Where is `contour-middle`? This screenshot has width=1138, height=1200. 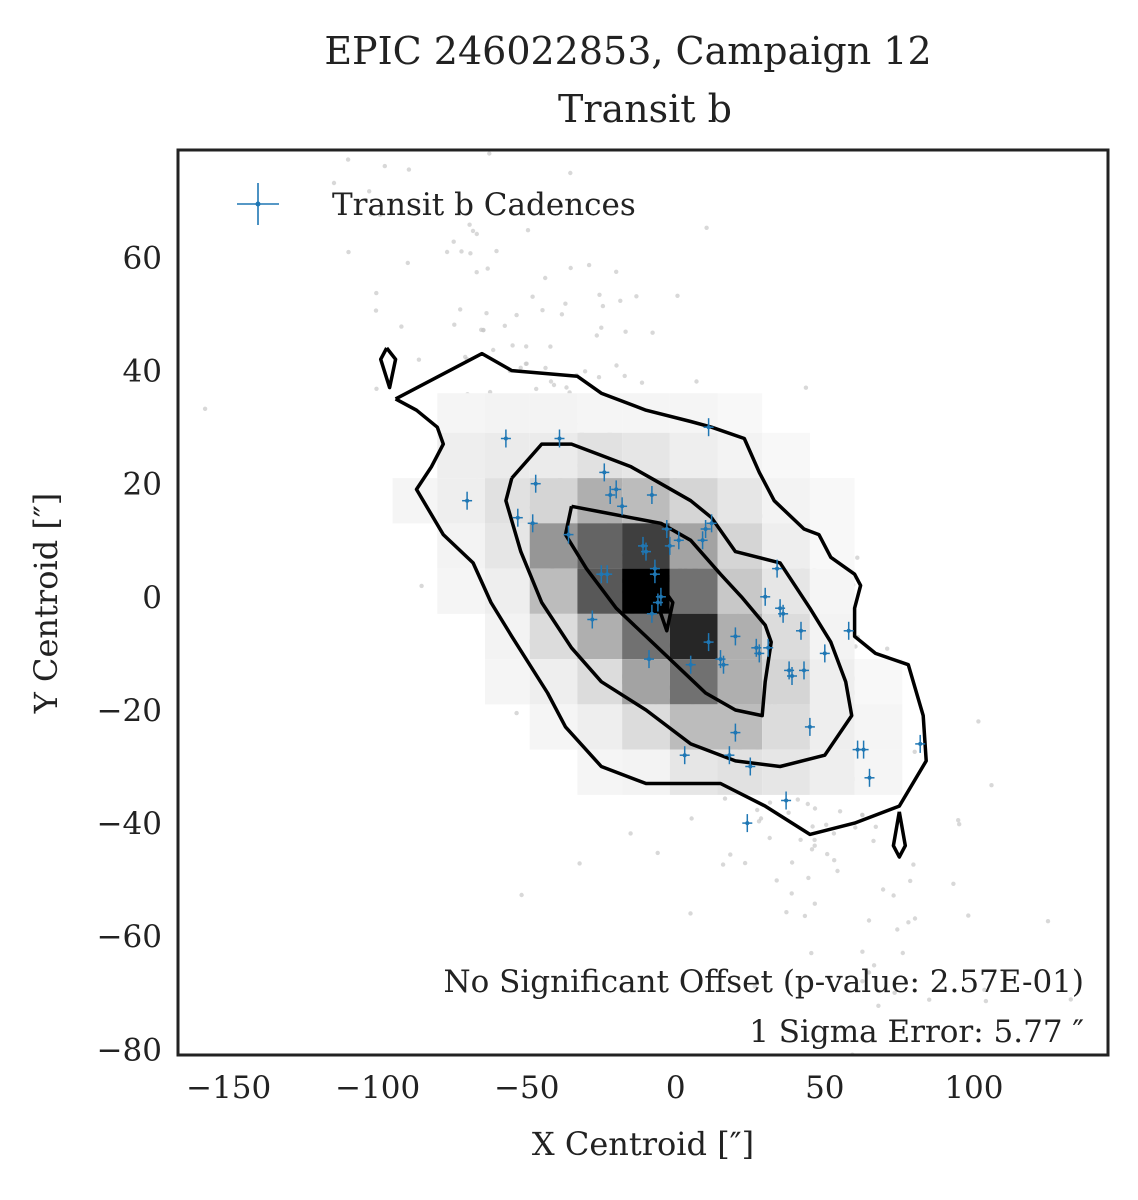 contour-middle is located at coordinates (679, 605).